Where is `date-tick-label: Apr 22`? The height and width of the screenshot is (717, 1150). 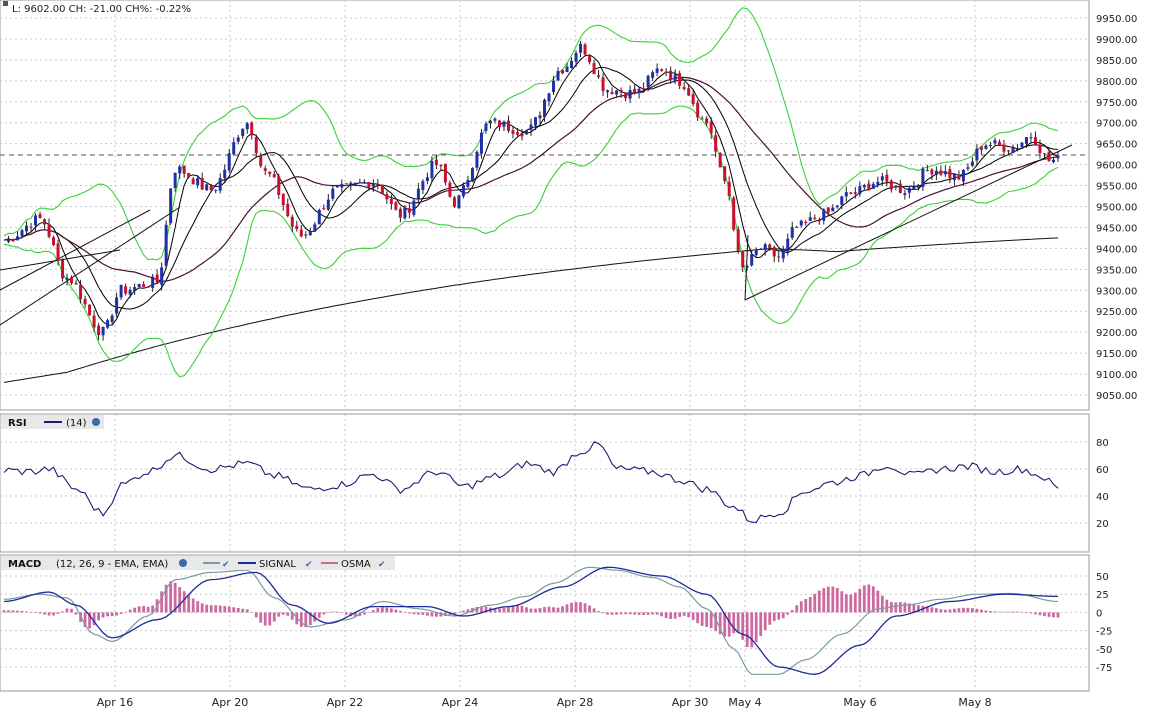 date-tick-label: Apr 22 is located at coordinates (345, 702).